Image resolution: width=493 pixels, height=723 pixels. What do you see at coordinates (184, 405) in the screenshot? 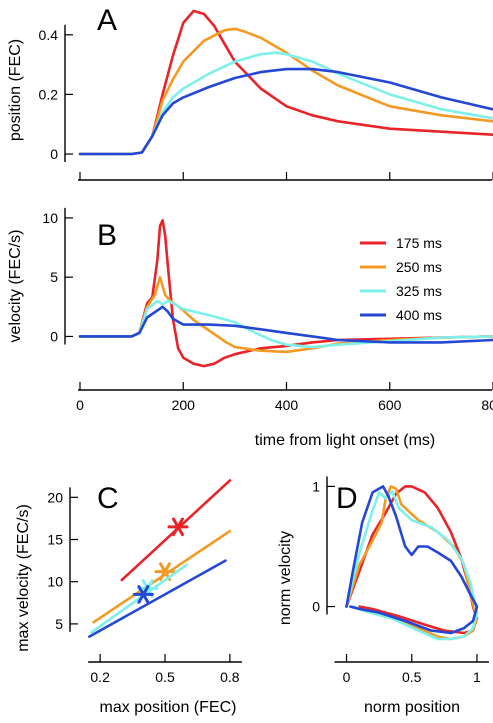
I see `panel-b-xtick-label: 200` at bounding box center [184, 405].